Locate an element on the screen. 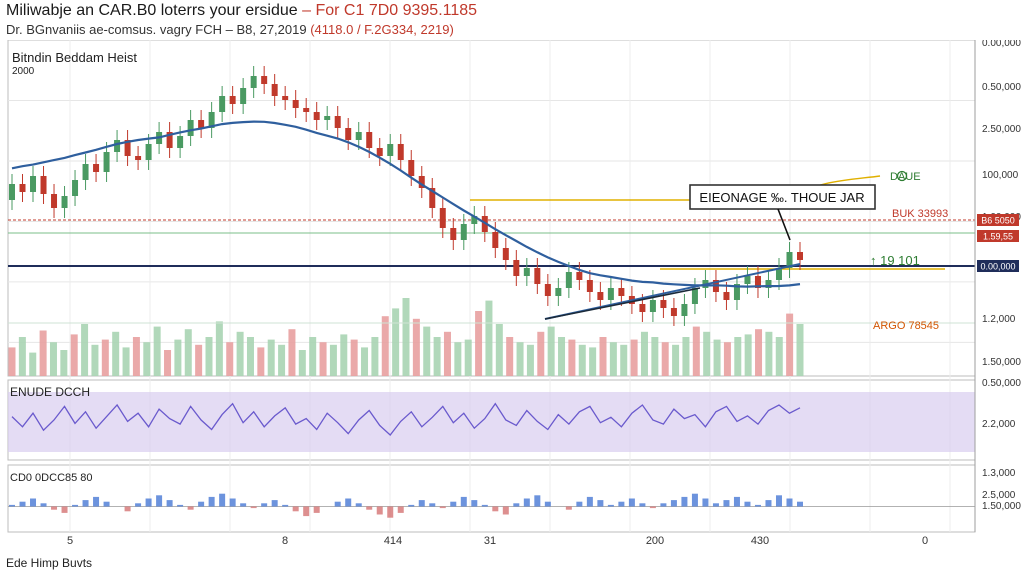  callout-box: EIEONAGE ‰. THOUE JAR is located at coordinates (782, 212).